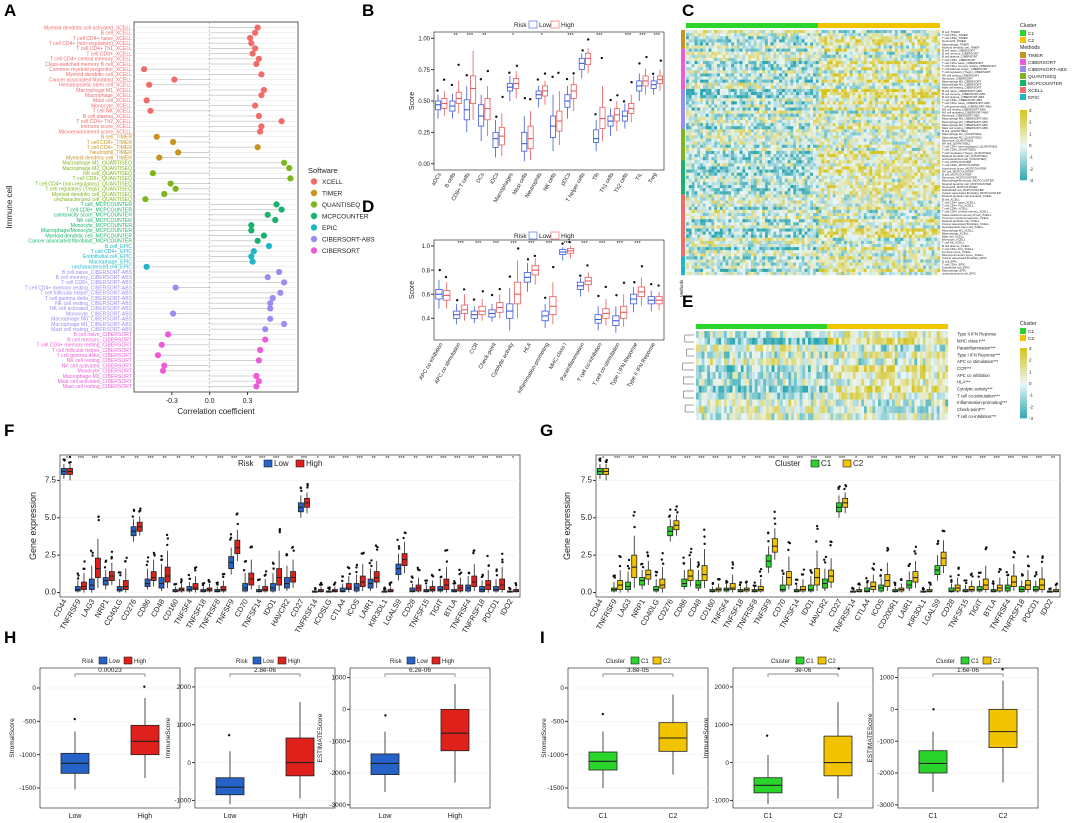 Image resolution: width=1072 pixels, height=823 pixels. Describe the element at coordinates (885, 805) in the screenshot. I see `ytick-label: -3000` at that location.